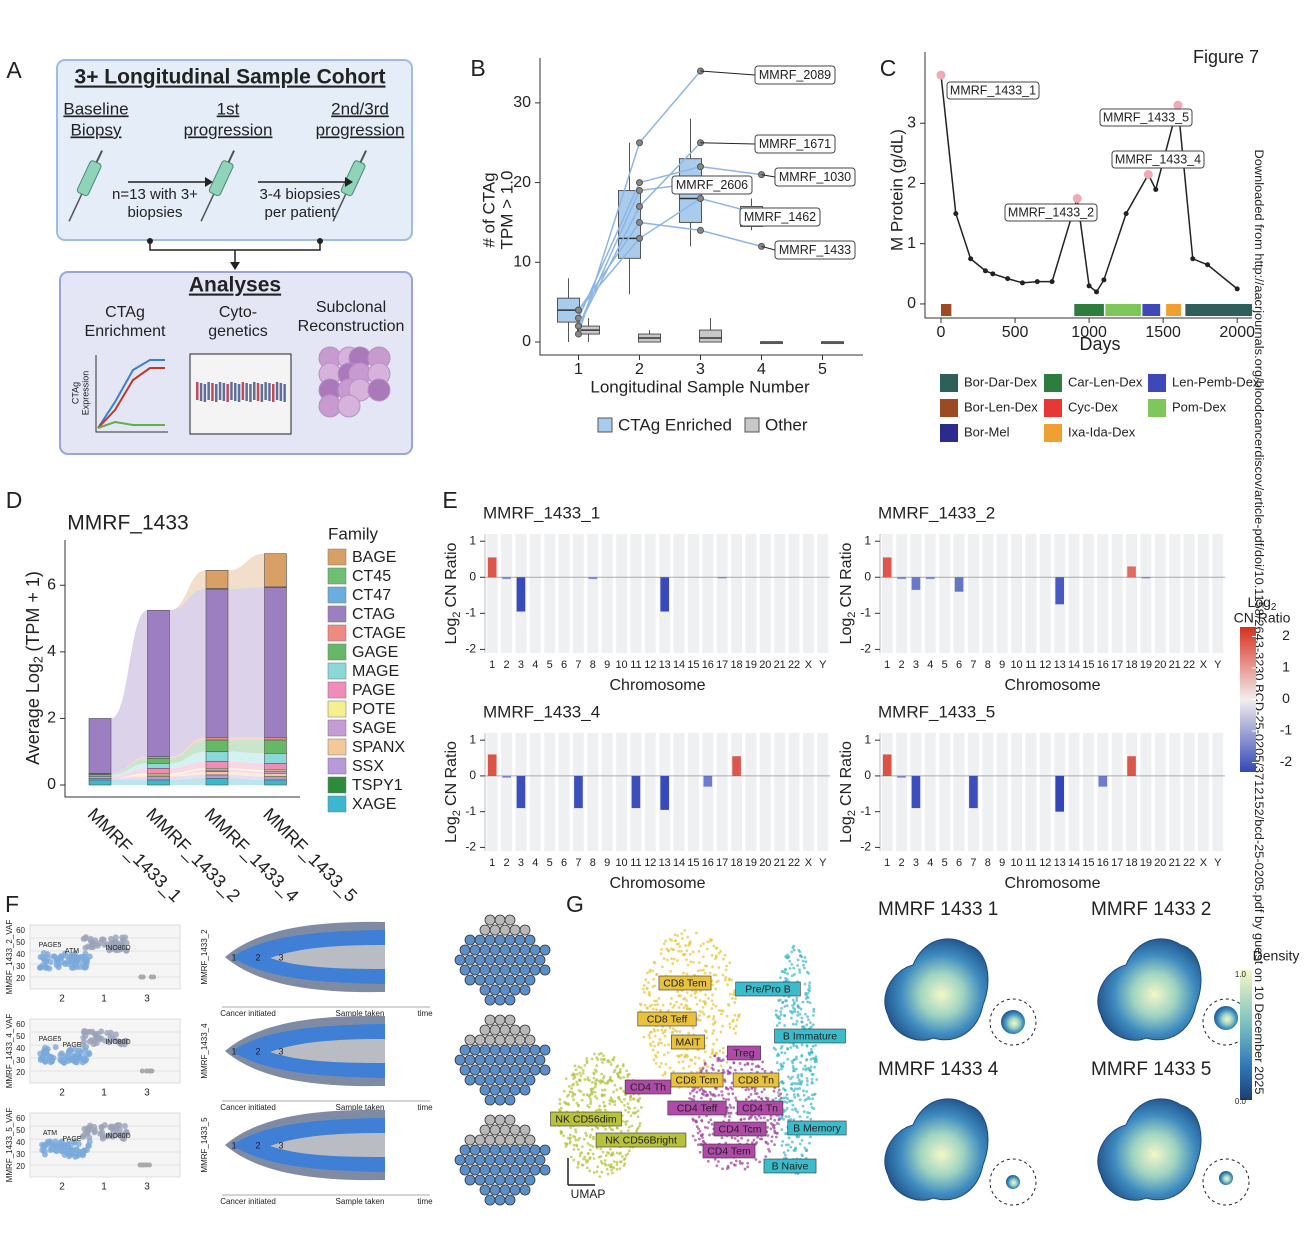 This screenshot has height=1244, width=1304. What do you see at coordinates (360, 1107) in the screenshot?
I see `label: Sample taken` at bounding box center [360, 1107].